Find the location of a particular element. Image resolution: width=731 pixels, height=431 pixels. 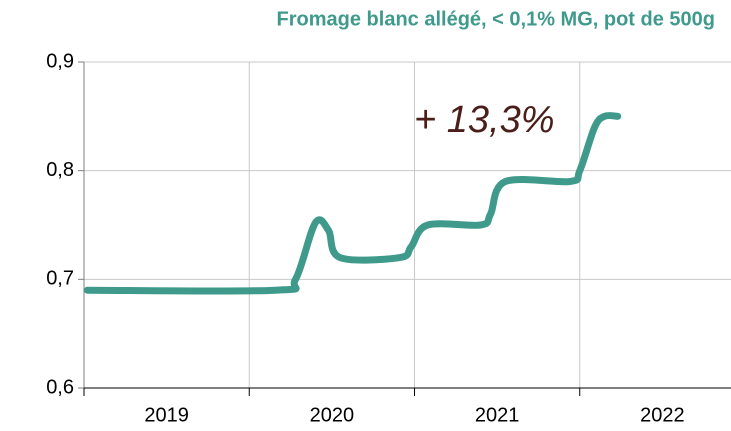

x-tick-label: 2021 is located at coordinates (497, 415).